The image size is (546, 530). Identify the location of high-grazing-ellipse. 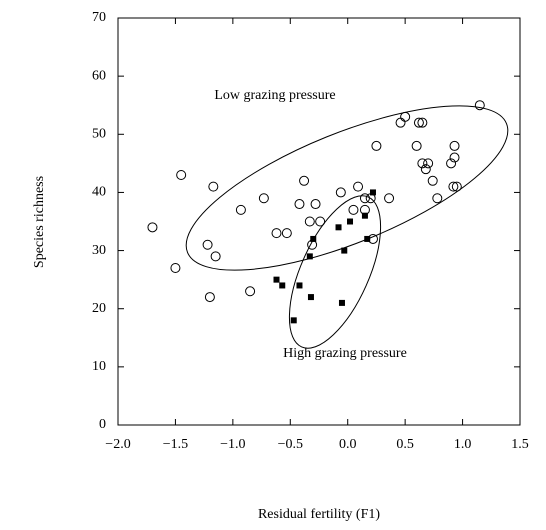
(335, 272).